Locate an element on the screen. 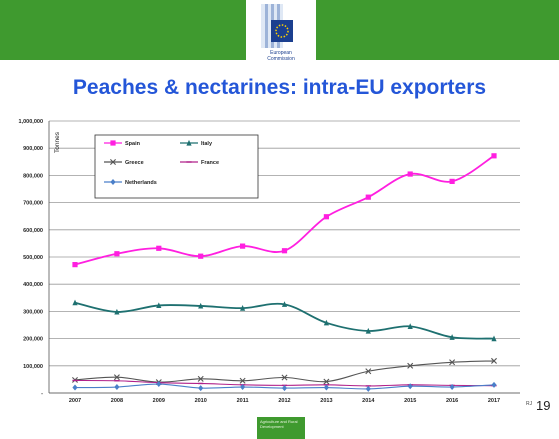 The width and height of the screenshot is (559, 439). x-tick-label: 2007 is located at coordinates (75, 401).